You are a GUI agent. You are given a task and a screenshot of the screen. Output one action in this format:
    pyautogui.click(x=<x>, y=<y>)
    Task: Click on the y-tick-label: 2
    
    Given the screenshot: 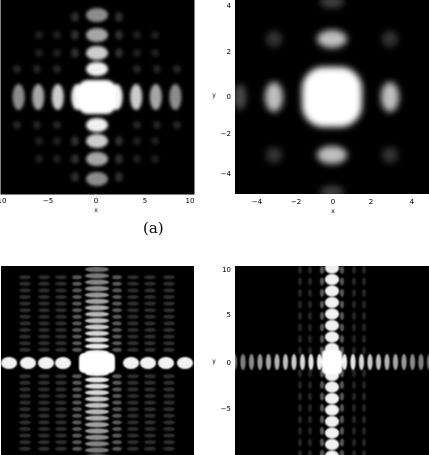 What is the action you would take?
    pyautogui.click(x=229, y=52)
    